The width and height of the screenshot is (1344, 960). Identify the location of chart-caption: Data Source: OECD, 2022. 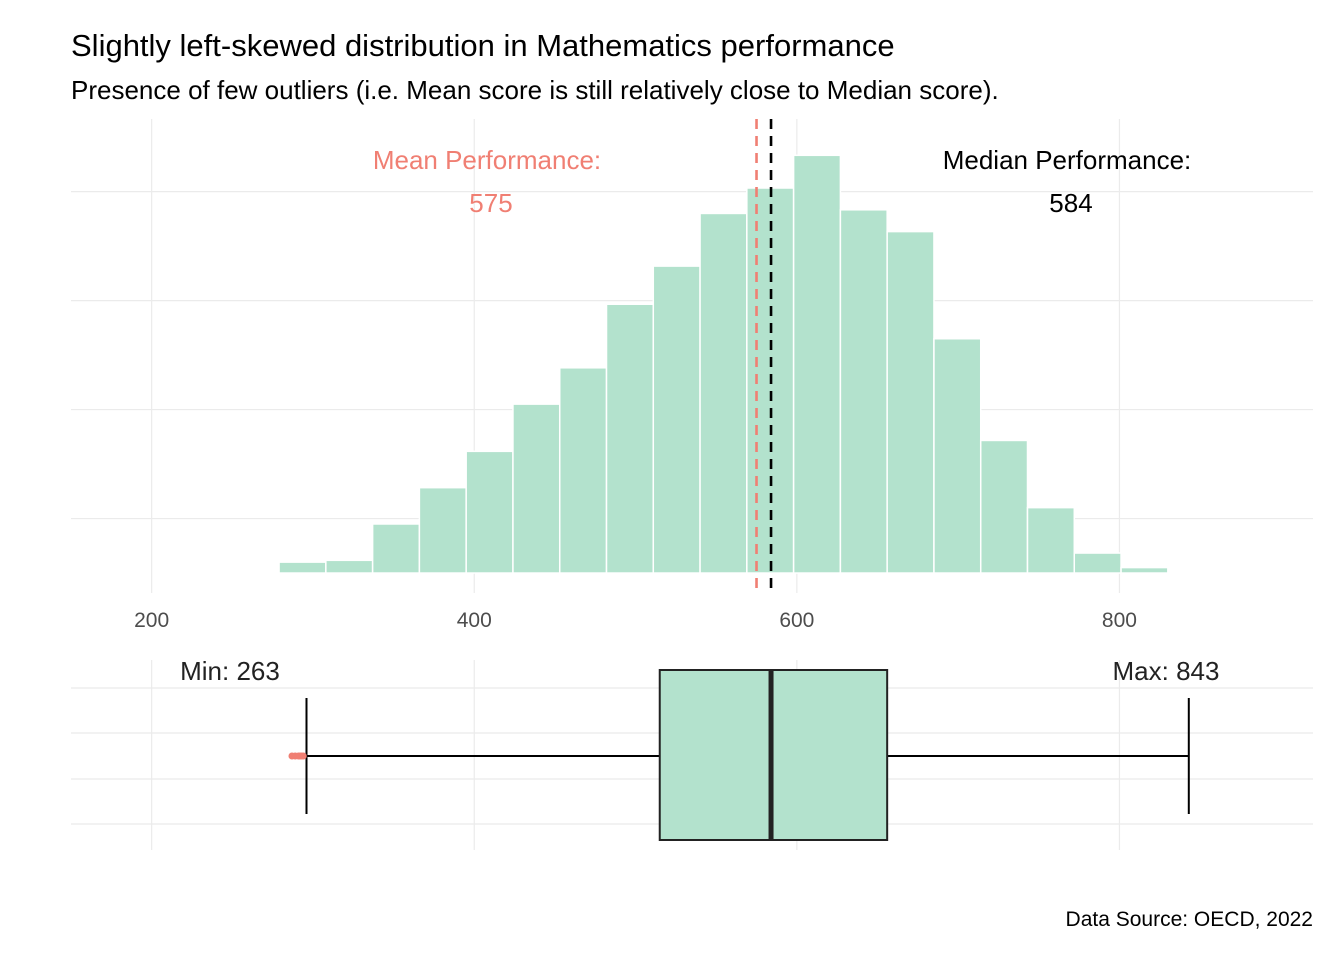
(1189, 919).